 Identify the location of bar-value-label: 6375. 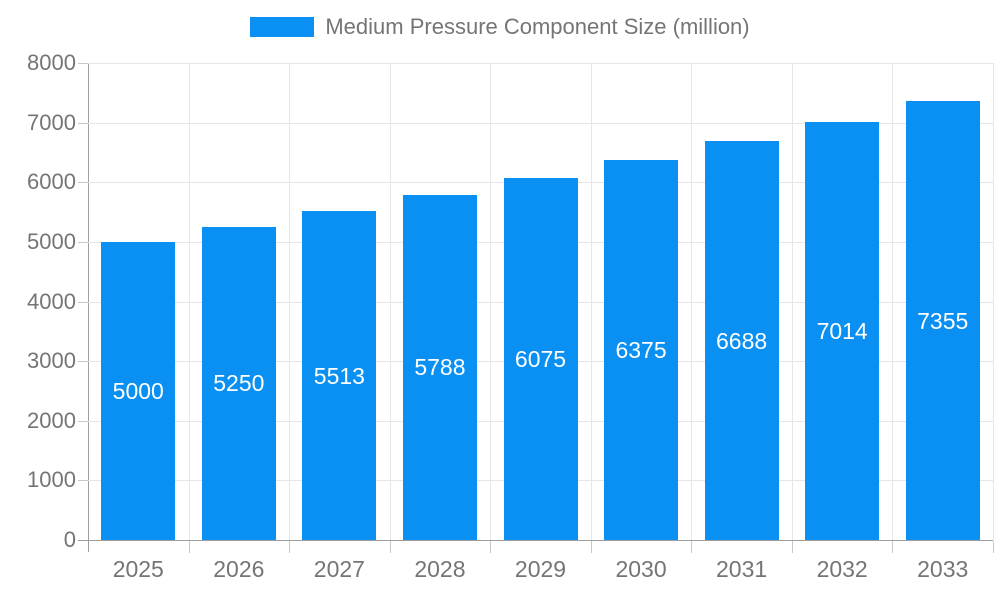
(641, 349).